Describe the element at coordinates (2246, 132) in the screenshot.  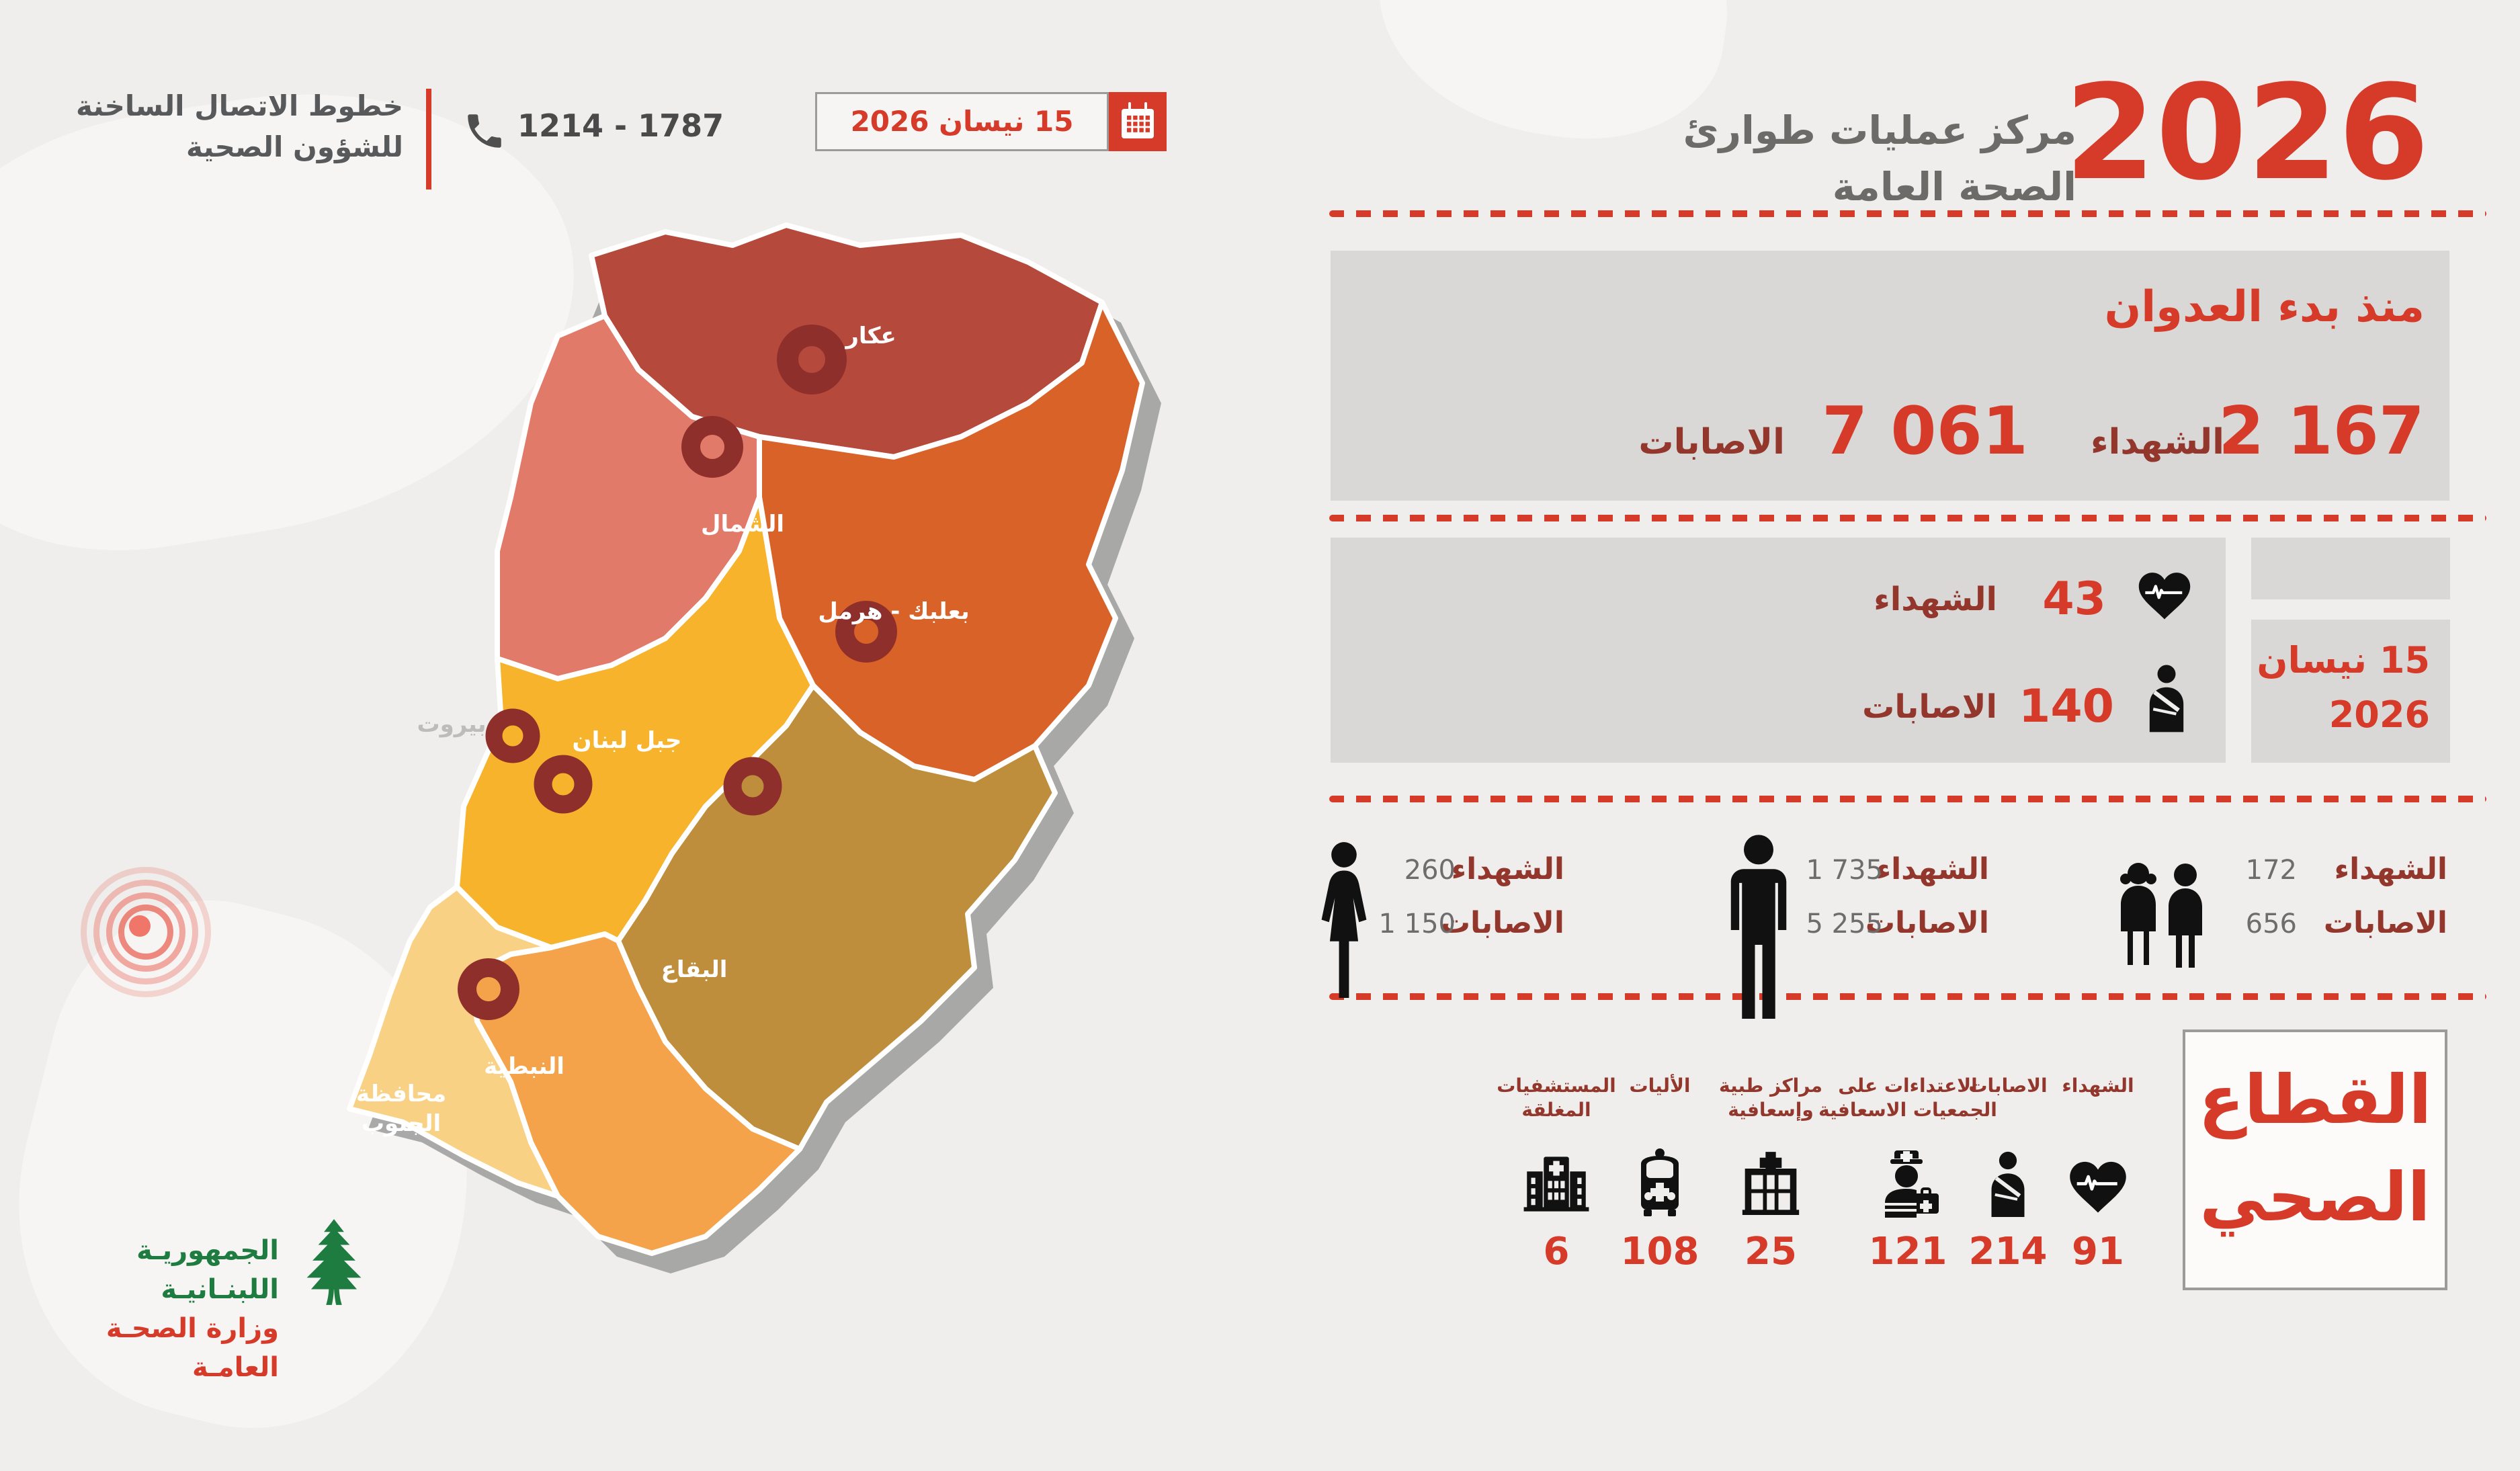
I see `year-title: 2026` at that location.